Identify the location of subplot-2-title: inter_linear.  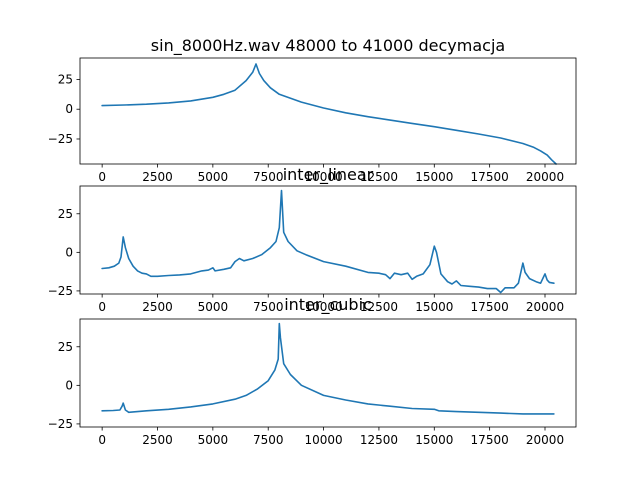
(328, 175).